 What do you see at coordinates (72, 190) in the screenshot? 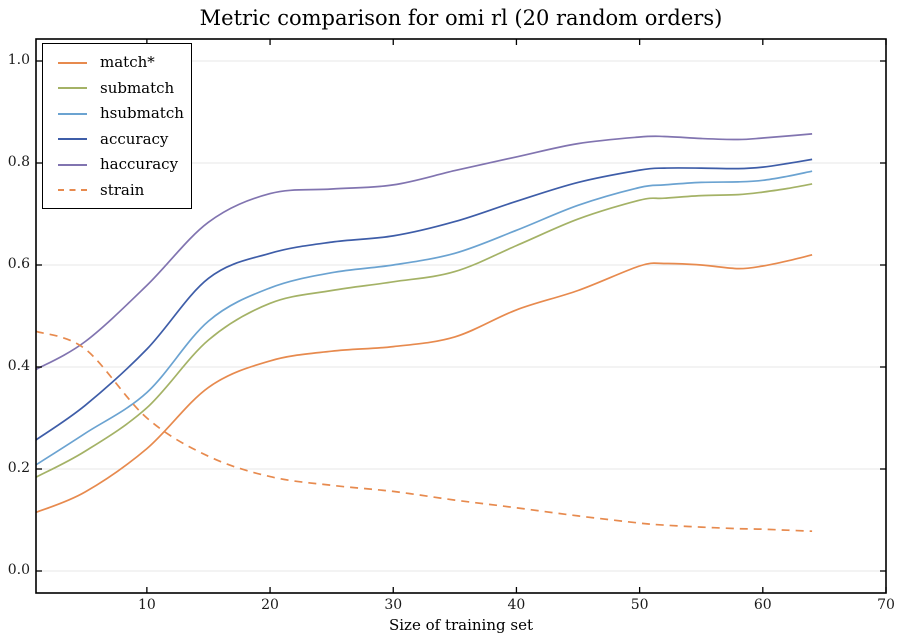
I see `legend-swatch-dashed-line` at bounding box center [72, 190].